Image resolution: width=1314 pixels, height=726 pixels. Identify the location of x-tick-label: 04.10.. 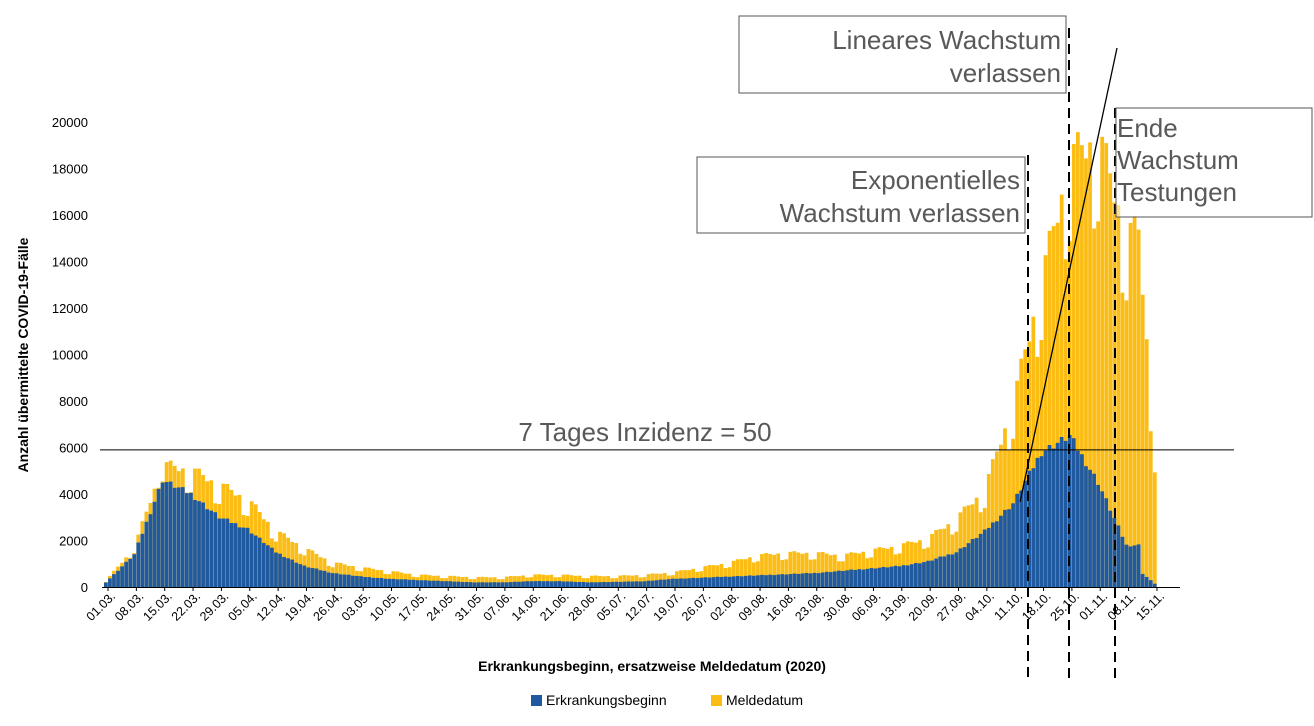
(979, 606).